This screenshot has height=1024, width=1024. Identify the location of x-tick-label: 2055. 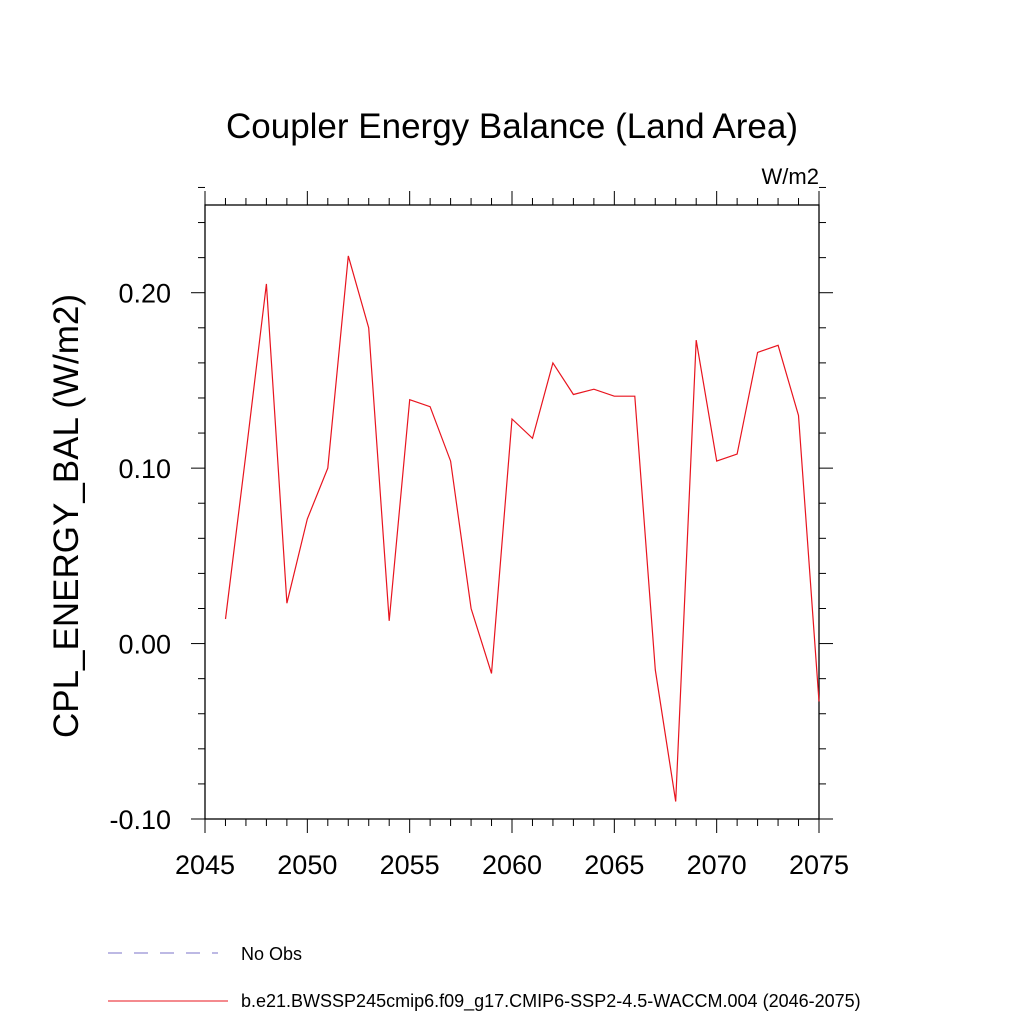
(410, 865).